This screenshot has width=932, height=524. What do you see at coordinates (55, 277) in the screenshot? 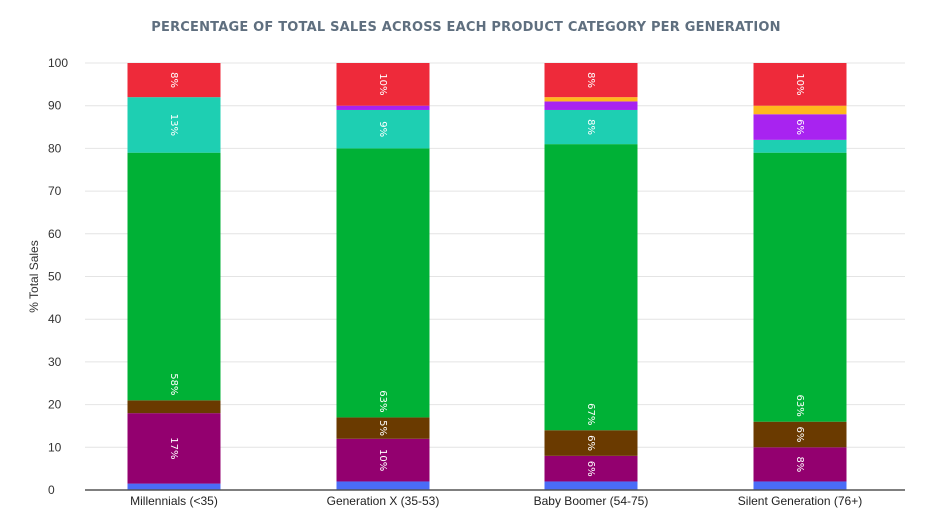
I see `y-tick-label: 50` at bounding box center [55, 277].